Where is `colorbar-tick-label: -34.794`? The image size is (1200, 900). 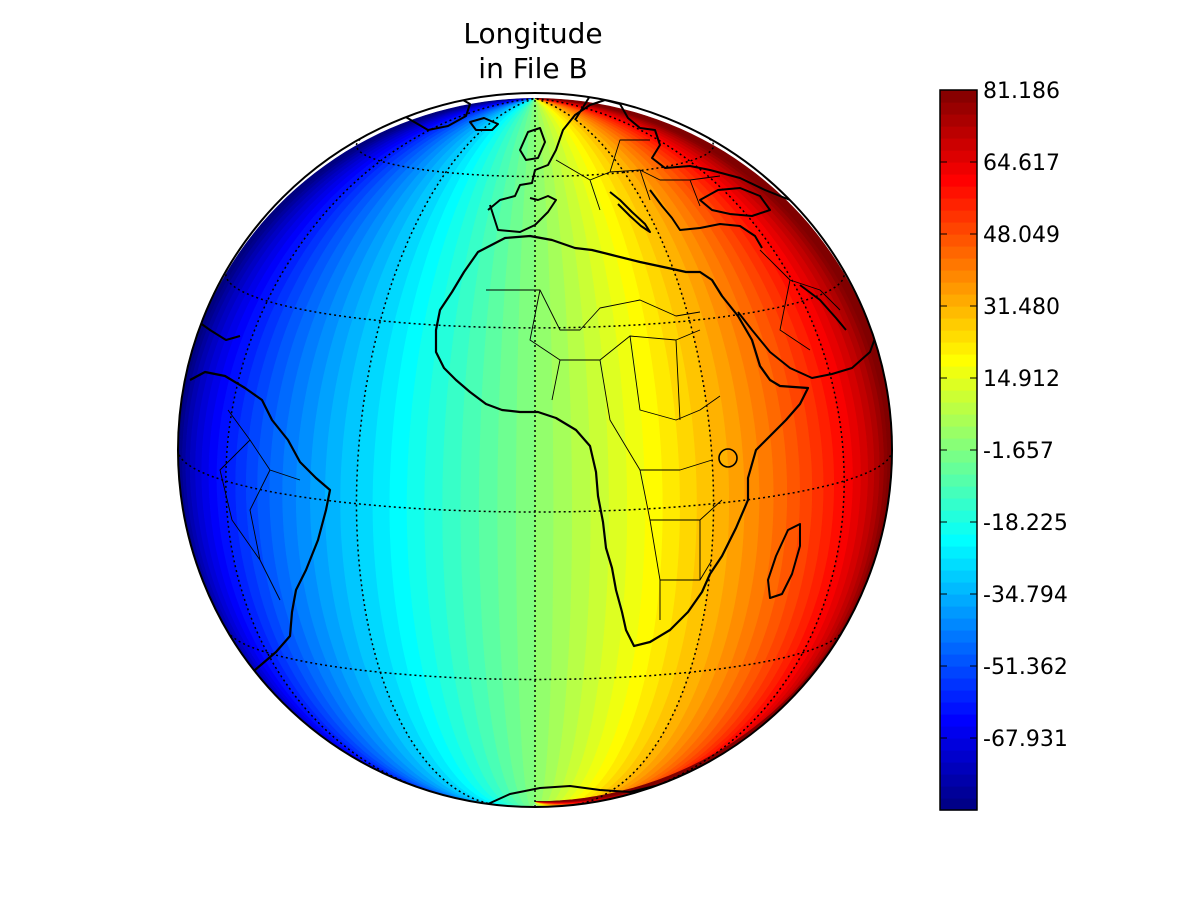
colorbar-tick-label: -34.794 is located at coordinates (1025, 595).